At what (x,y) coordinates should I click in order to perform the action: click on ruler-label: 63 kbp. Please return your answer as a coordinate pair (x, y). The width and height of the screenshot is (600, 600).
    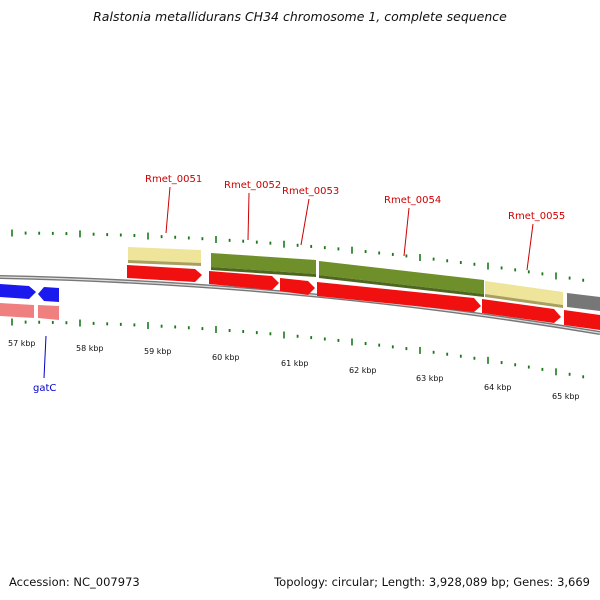
    Looking at the image, I should click on (430, 378).